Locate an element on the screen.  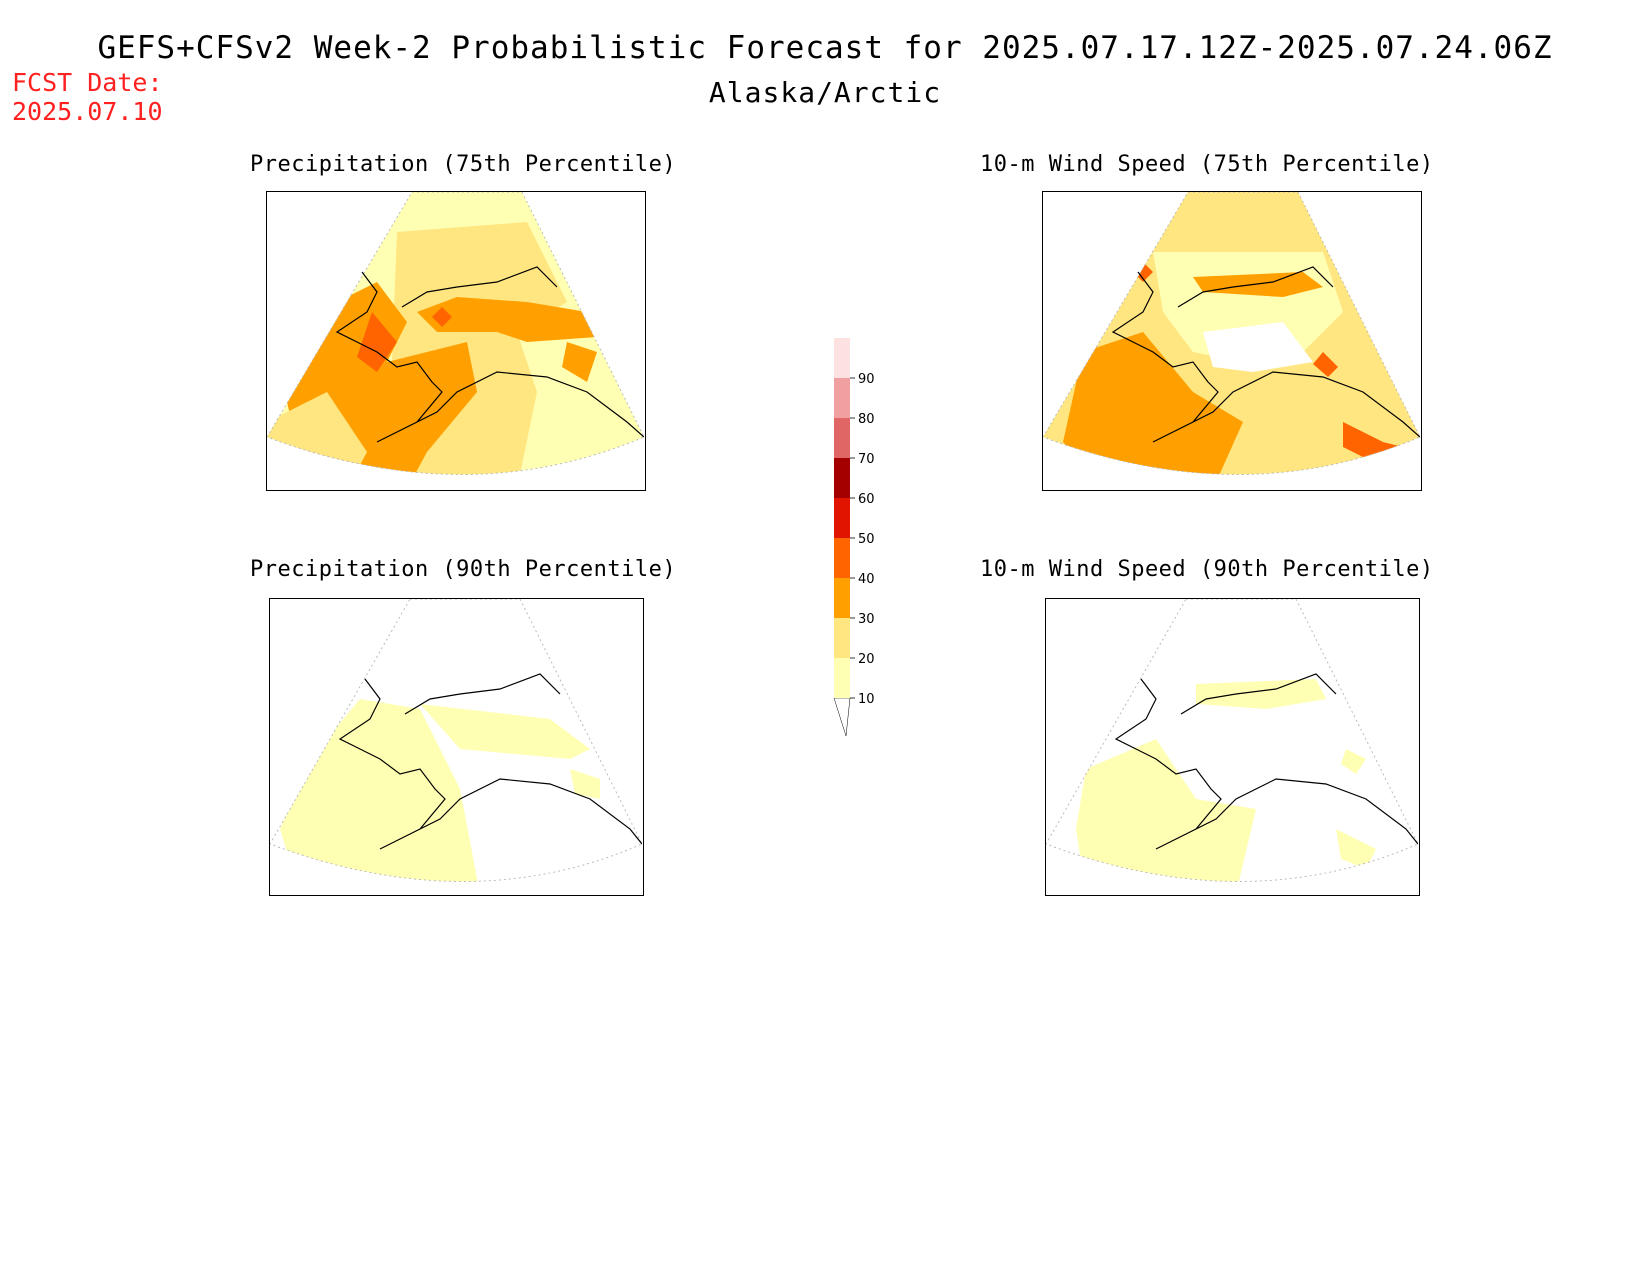
colorbar-label-60: 60 is located at coordinates (866, 499).